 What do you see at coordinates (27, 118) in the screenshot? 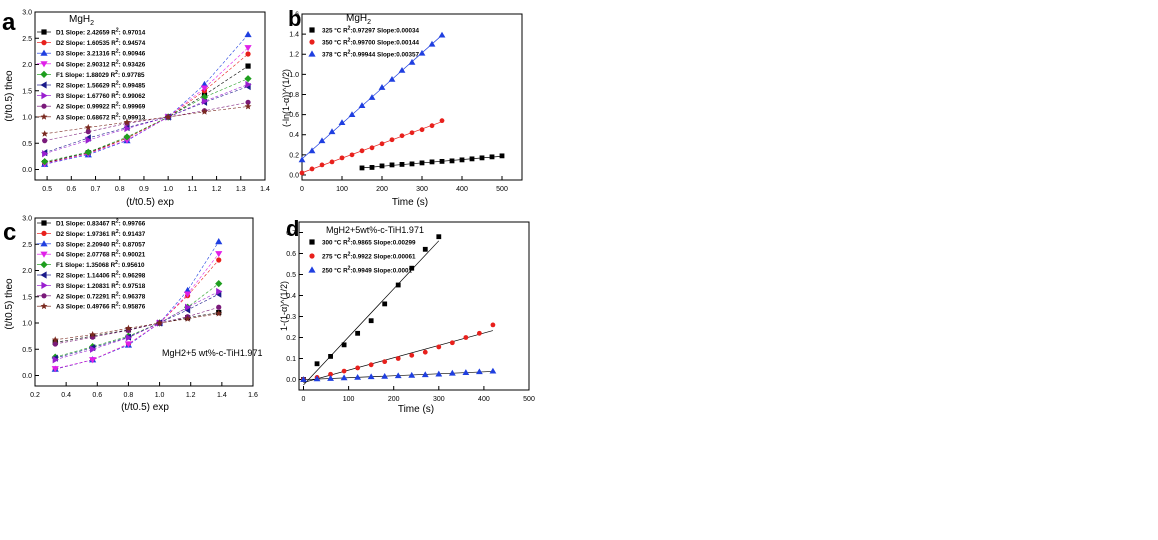
I see `y-tick-label: 1.0` at bounding box center [27, 118].